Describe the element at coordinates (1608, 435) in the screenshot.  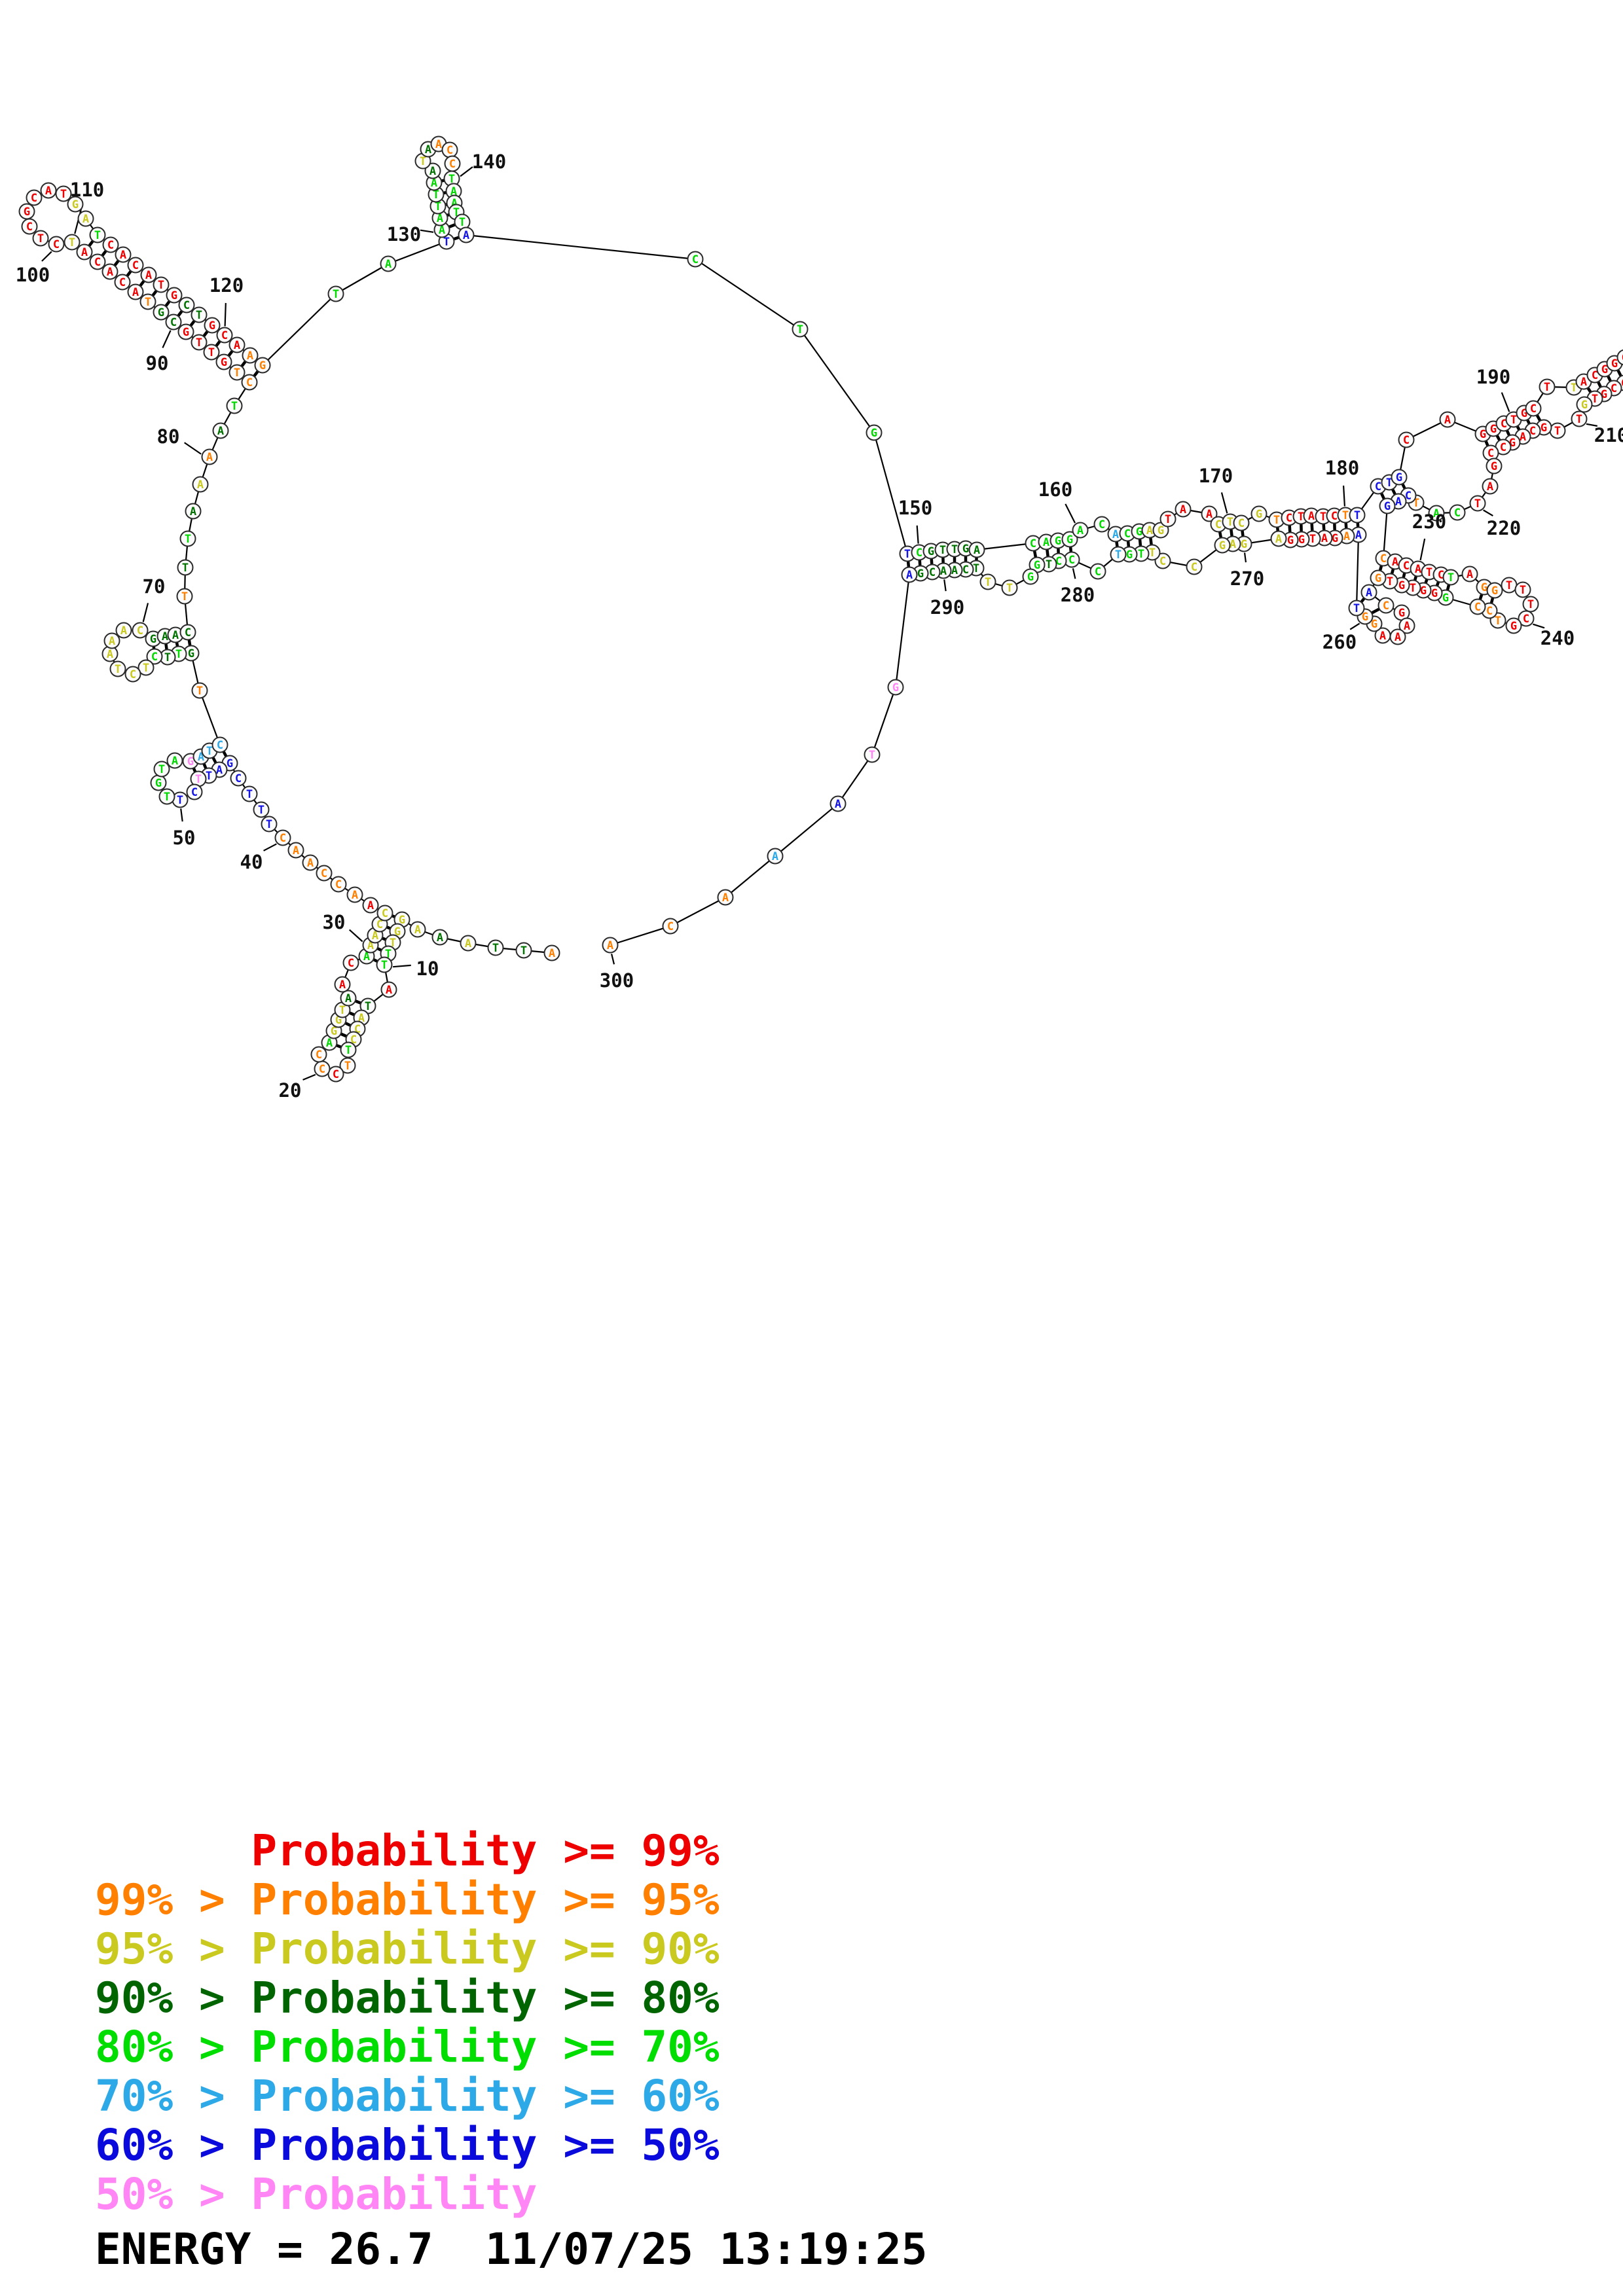
I see `position-label: 210` at that location.